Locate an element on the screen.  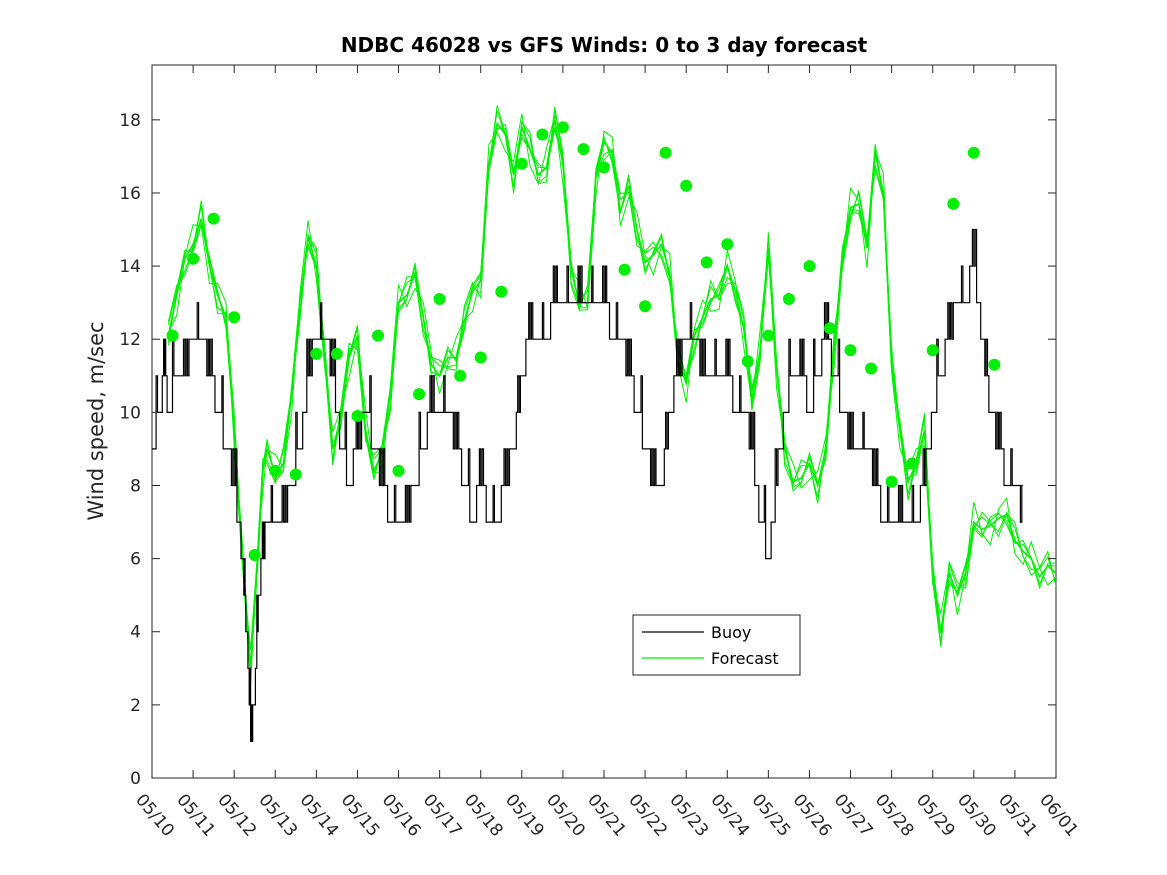
x-tick-label: 05/18 is located at coordinates (483, 815).